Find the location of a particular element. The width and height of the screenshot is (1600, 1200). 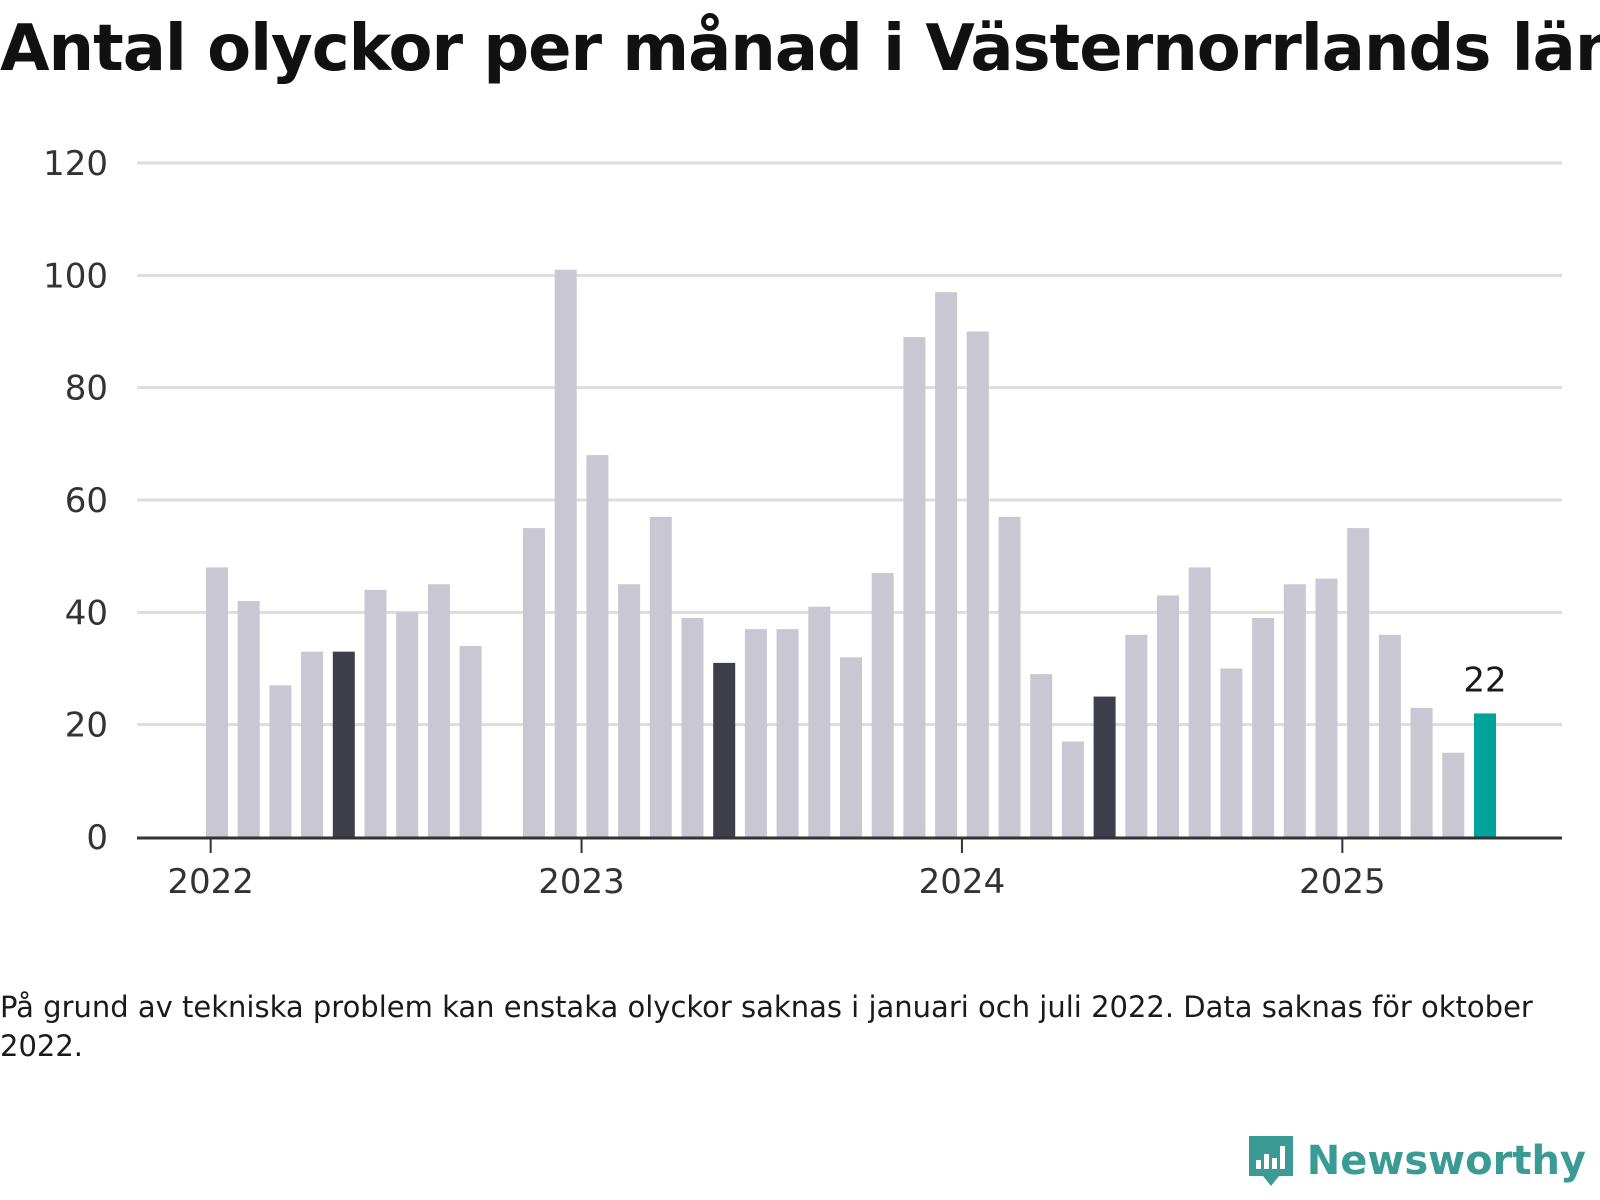

newsworthy-logo-icon is located at coordinates (1270, 1161).